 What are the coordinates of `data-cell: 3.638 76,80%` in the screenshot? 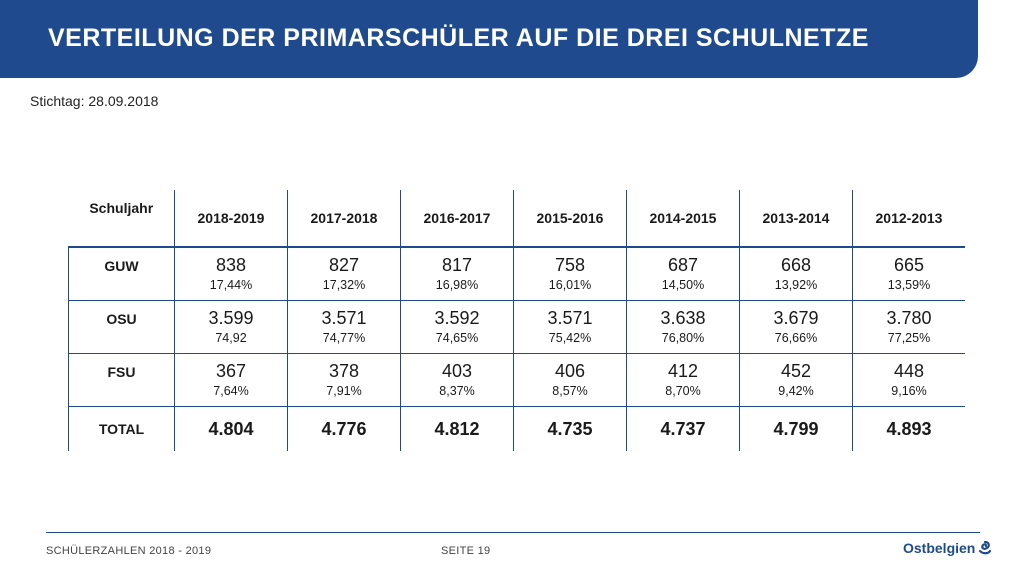 It's located at (683, 327).